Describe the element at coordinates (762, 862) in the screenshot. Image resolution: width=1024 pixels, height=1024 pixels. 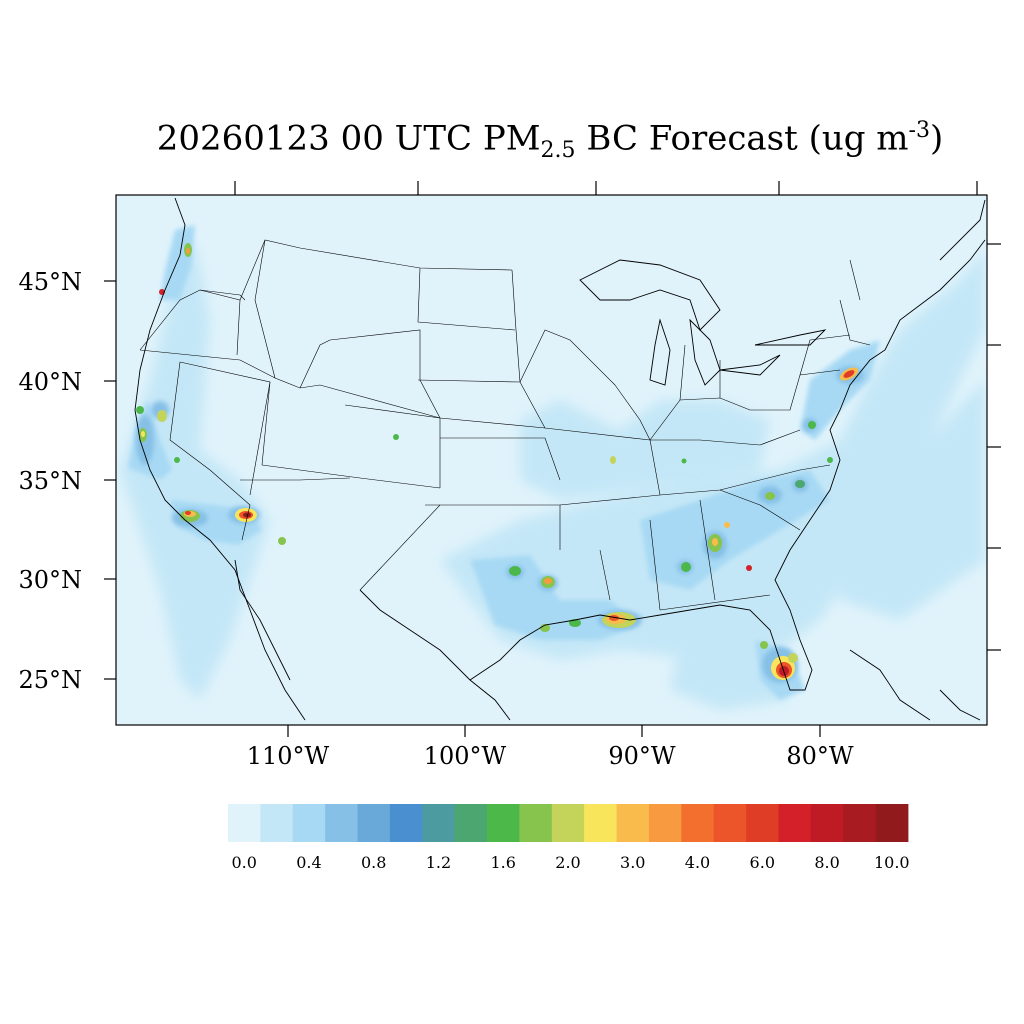
I see `colorbar-tick-label: 6.0` at that location.